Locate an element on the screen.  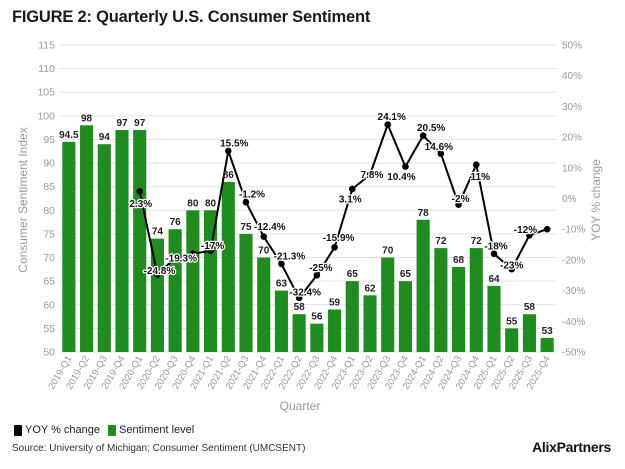
x-axis-title: Quarter is located at coordinates (300, 406).